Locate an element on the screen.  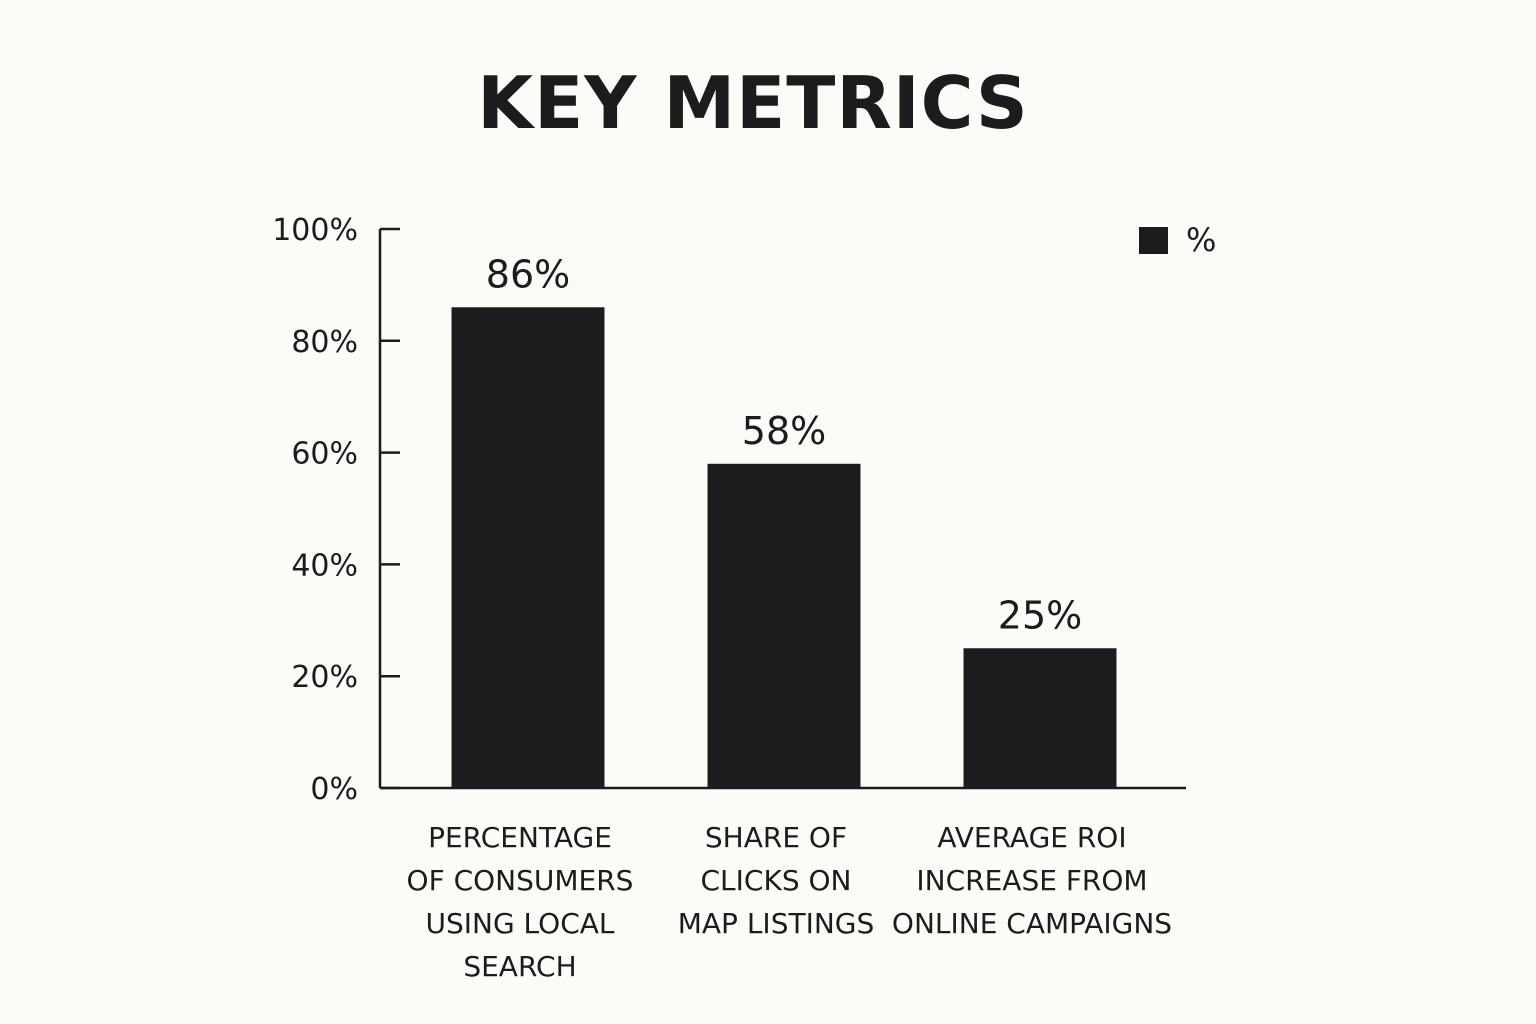
legend-label: % is located at coordinates (1201, 240).